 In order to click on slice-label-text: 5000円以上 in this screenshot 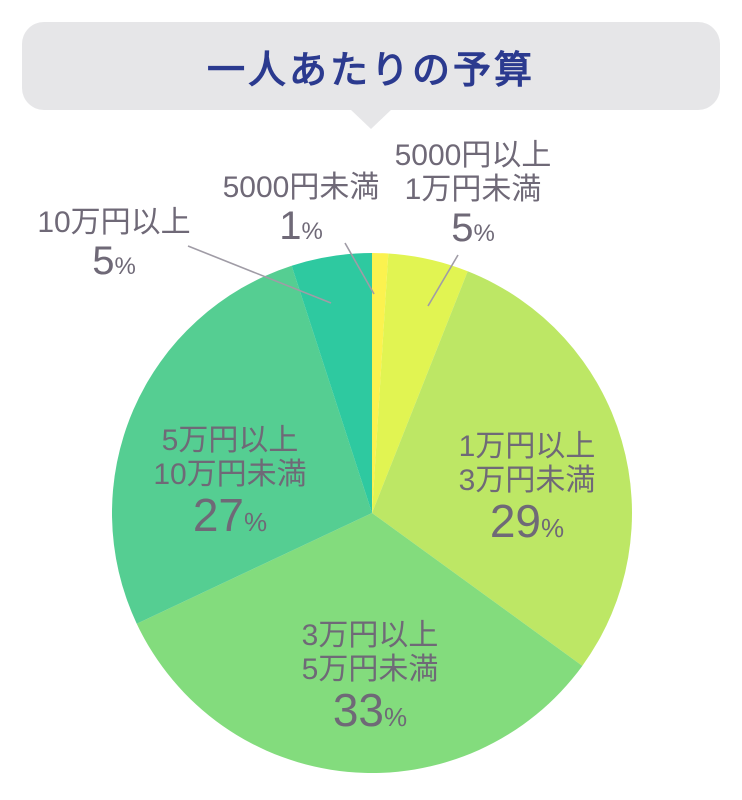, I will do `click(473, 155)`.